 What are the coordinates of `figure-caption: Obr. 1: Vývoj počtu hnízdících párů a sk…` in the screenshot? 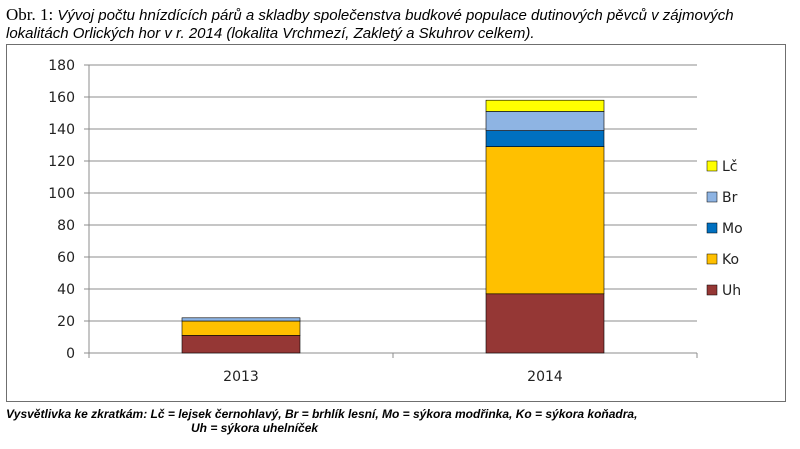 It's located at (401, 24).